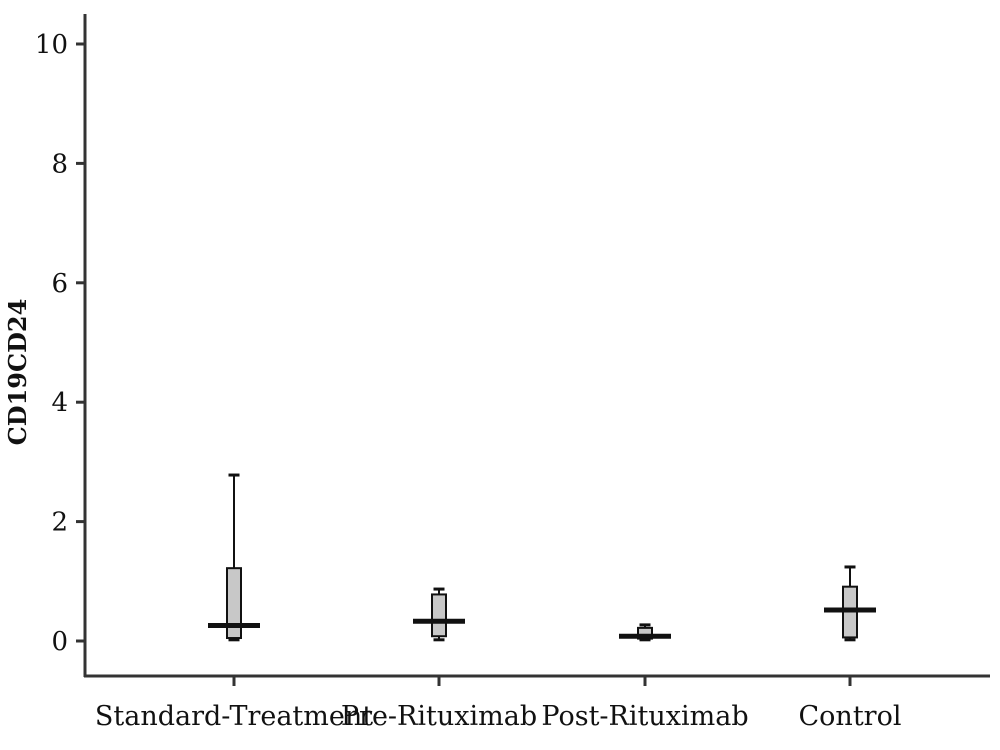  I want to click on box-control, so click(850, 603).